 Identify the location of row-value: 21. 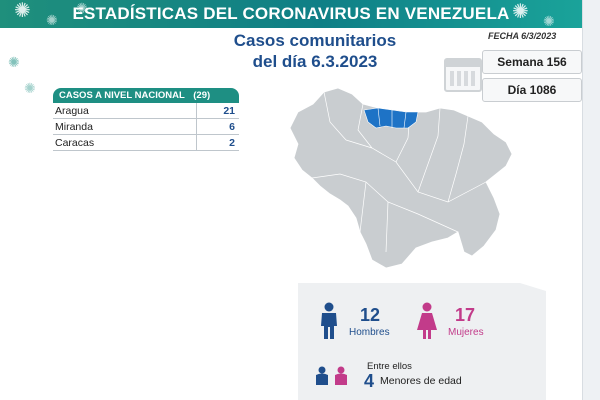
(229, 111).